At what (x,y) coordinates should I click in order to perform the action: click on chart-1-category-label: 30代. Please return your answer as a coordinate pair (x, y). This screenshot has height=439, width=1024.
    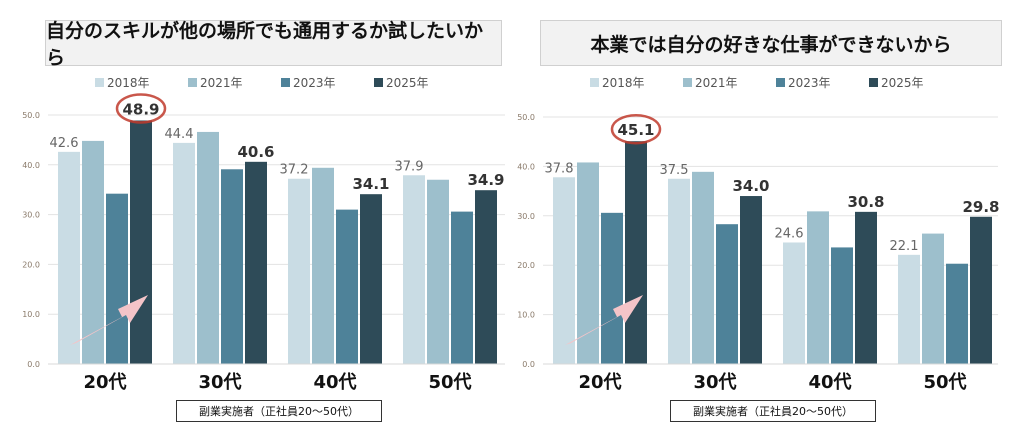
    Looking at the image, I should click on (219, 382).